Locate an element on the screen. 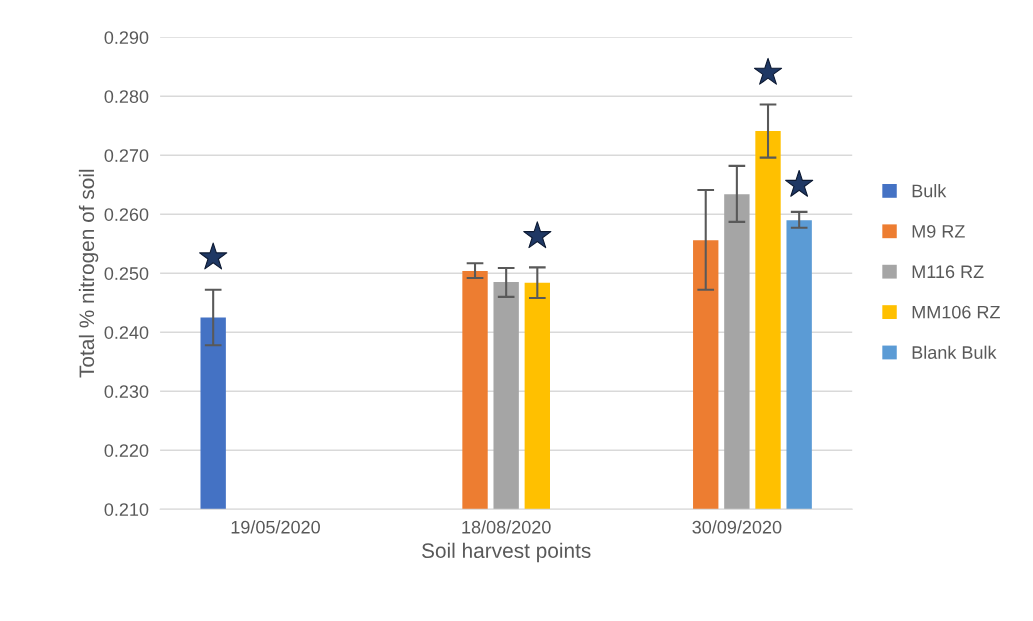 Image resolution: width=1033 pixels, height=621 pixels. x-tick-label: 18/08/2020 is located at coordinates (506, 527).